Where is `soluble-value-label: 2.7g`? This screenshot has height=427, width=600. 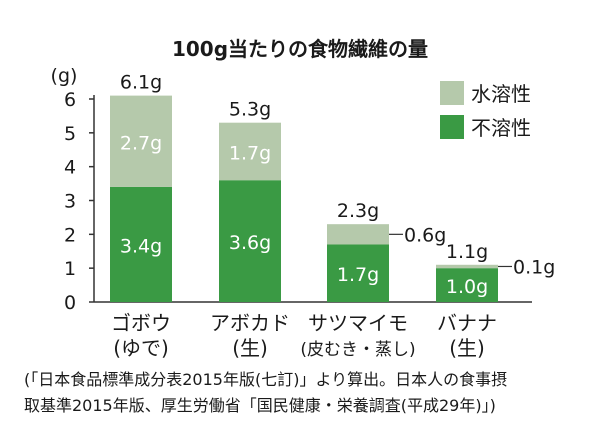
soluble-value-label: 2.7g is located at coordinates (141, 143).